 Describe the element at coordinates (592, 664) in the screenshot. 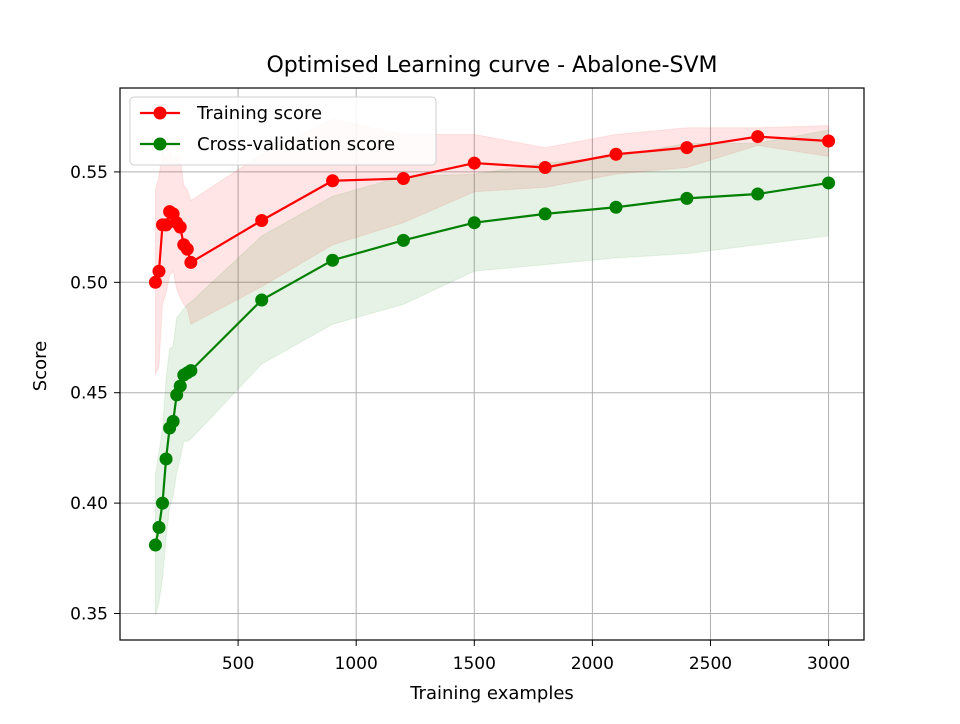

I see `x-tick-label: 2000` at that location.